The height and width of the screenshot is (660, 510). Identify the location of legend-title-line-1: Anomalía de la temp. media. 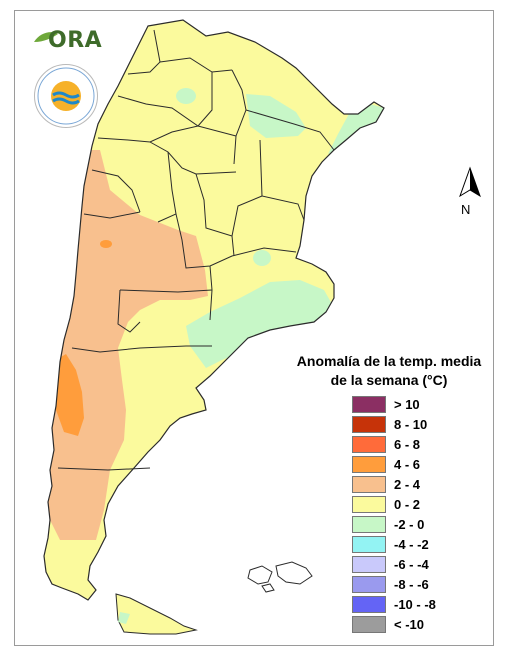
(389, 361).